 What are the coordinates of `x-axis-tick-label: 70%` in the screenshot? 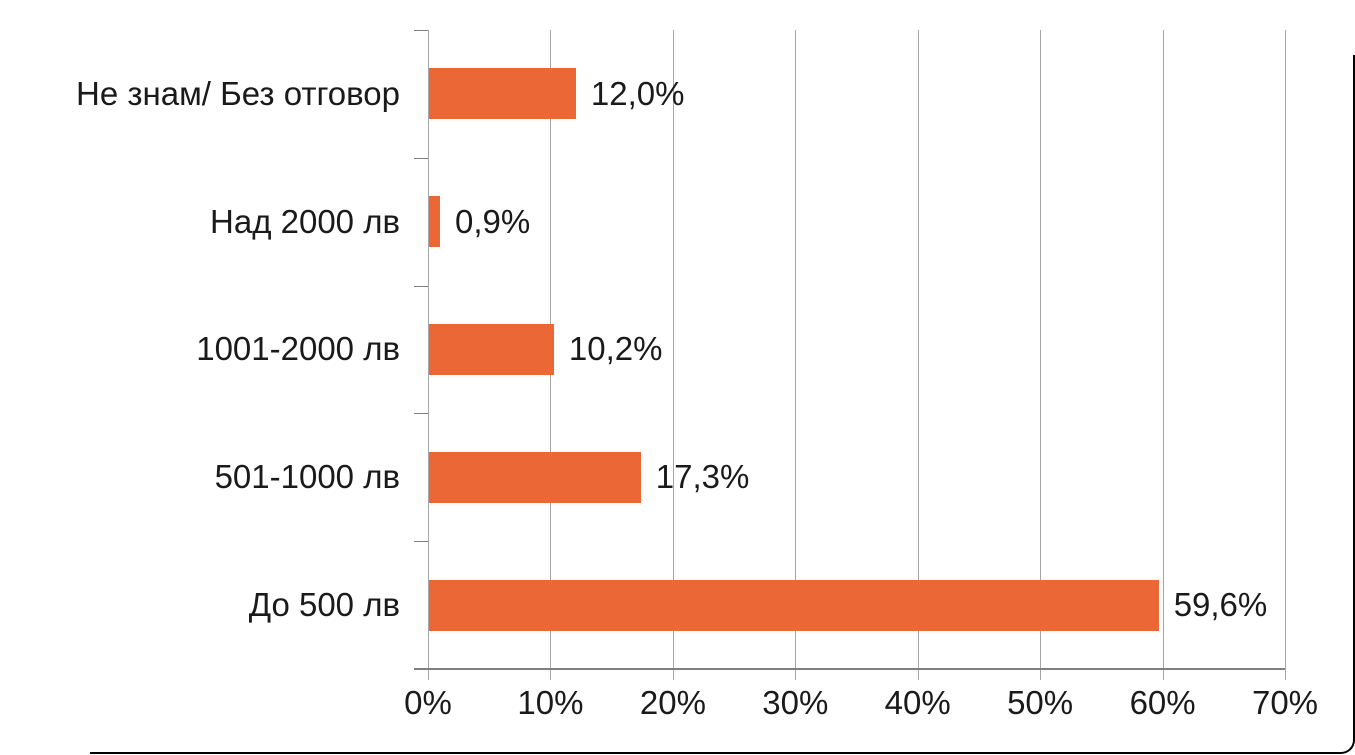 It's located at (1285, 702).